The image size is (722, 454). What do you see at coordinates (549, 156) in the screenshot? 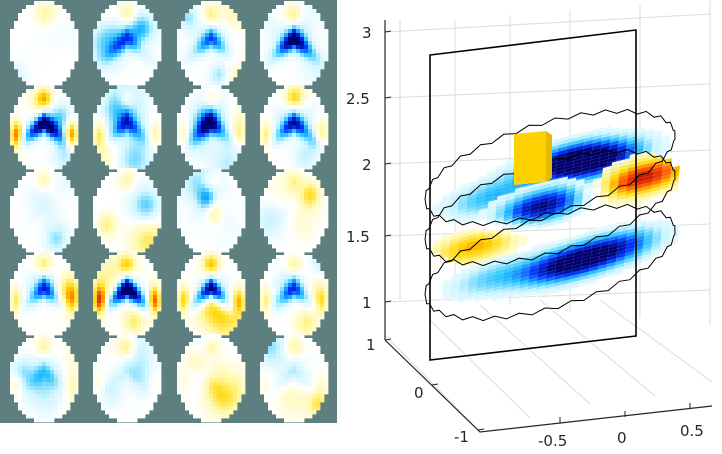
I see `column-side` at bounding box center [549, 156].